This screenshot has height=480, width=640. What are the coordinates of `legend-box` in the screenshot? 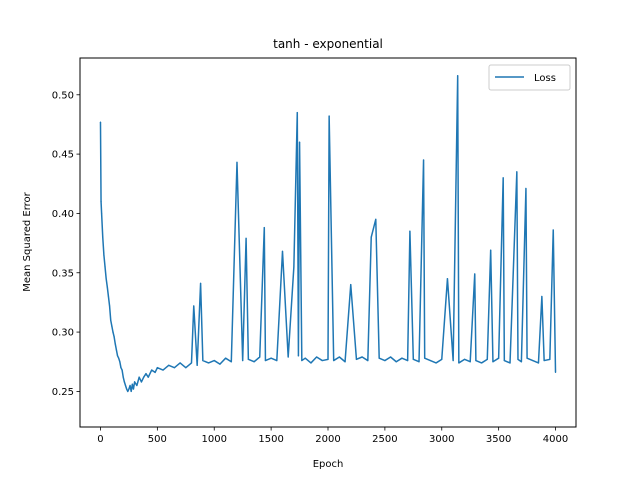 It's located at (529, 77).